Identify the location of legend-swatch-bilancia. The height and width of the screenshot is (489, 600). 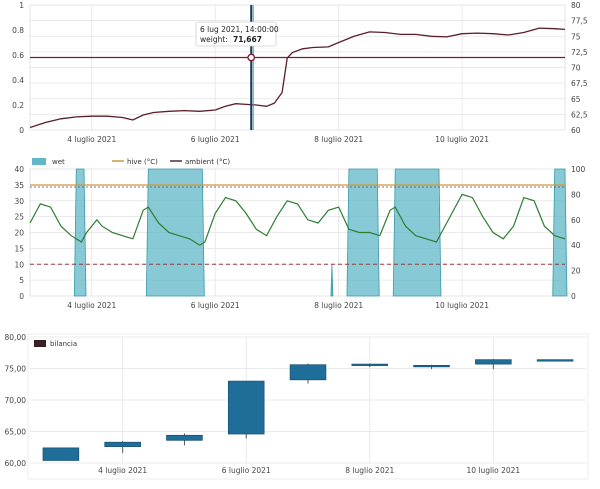
(40, 343).